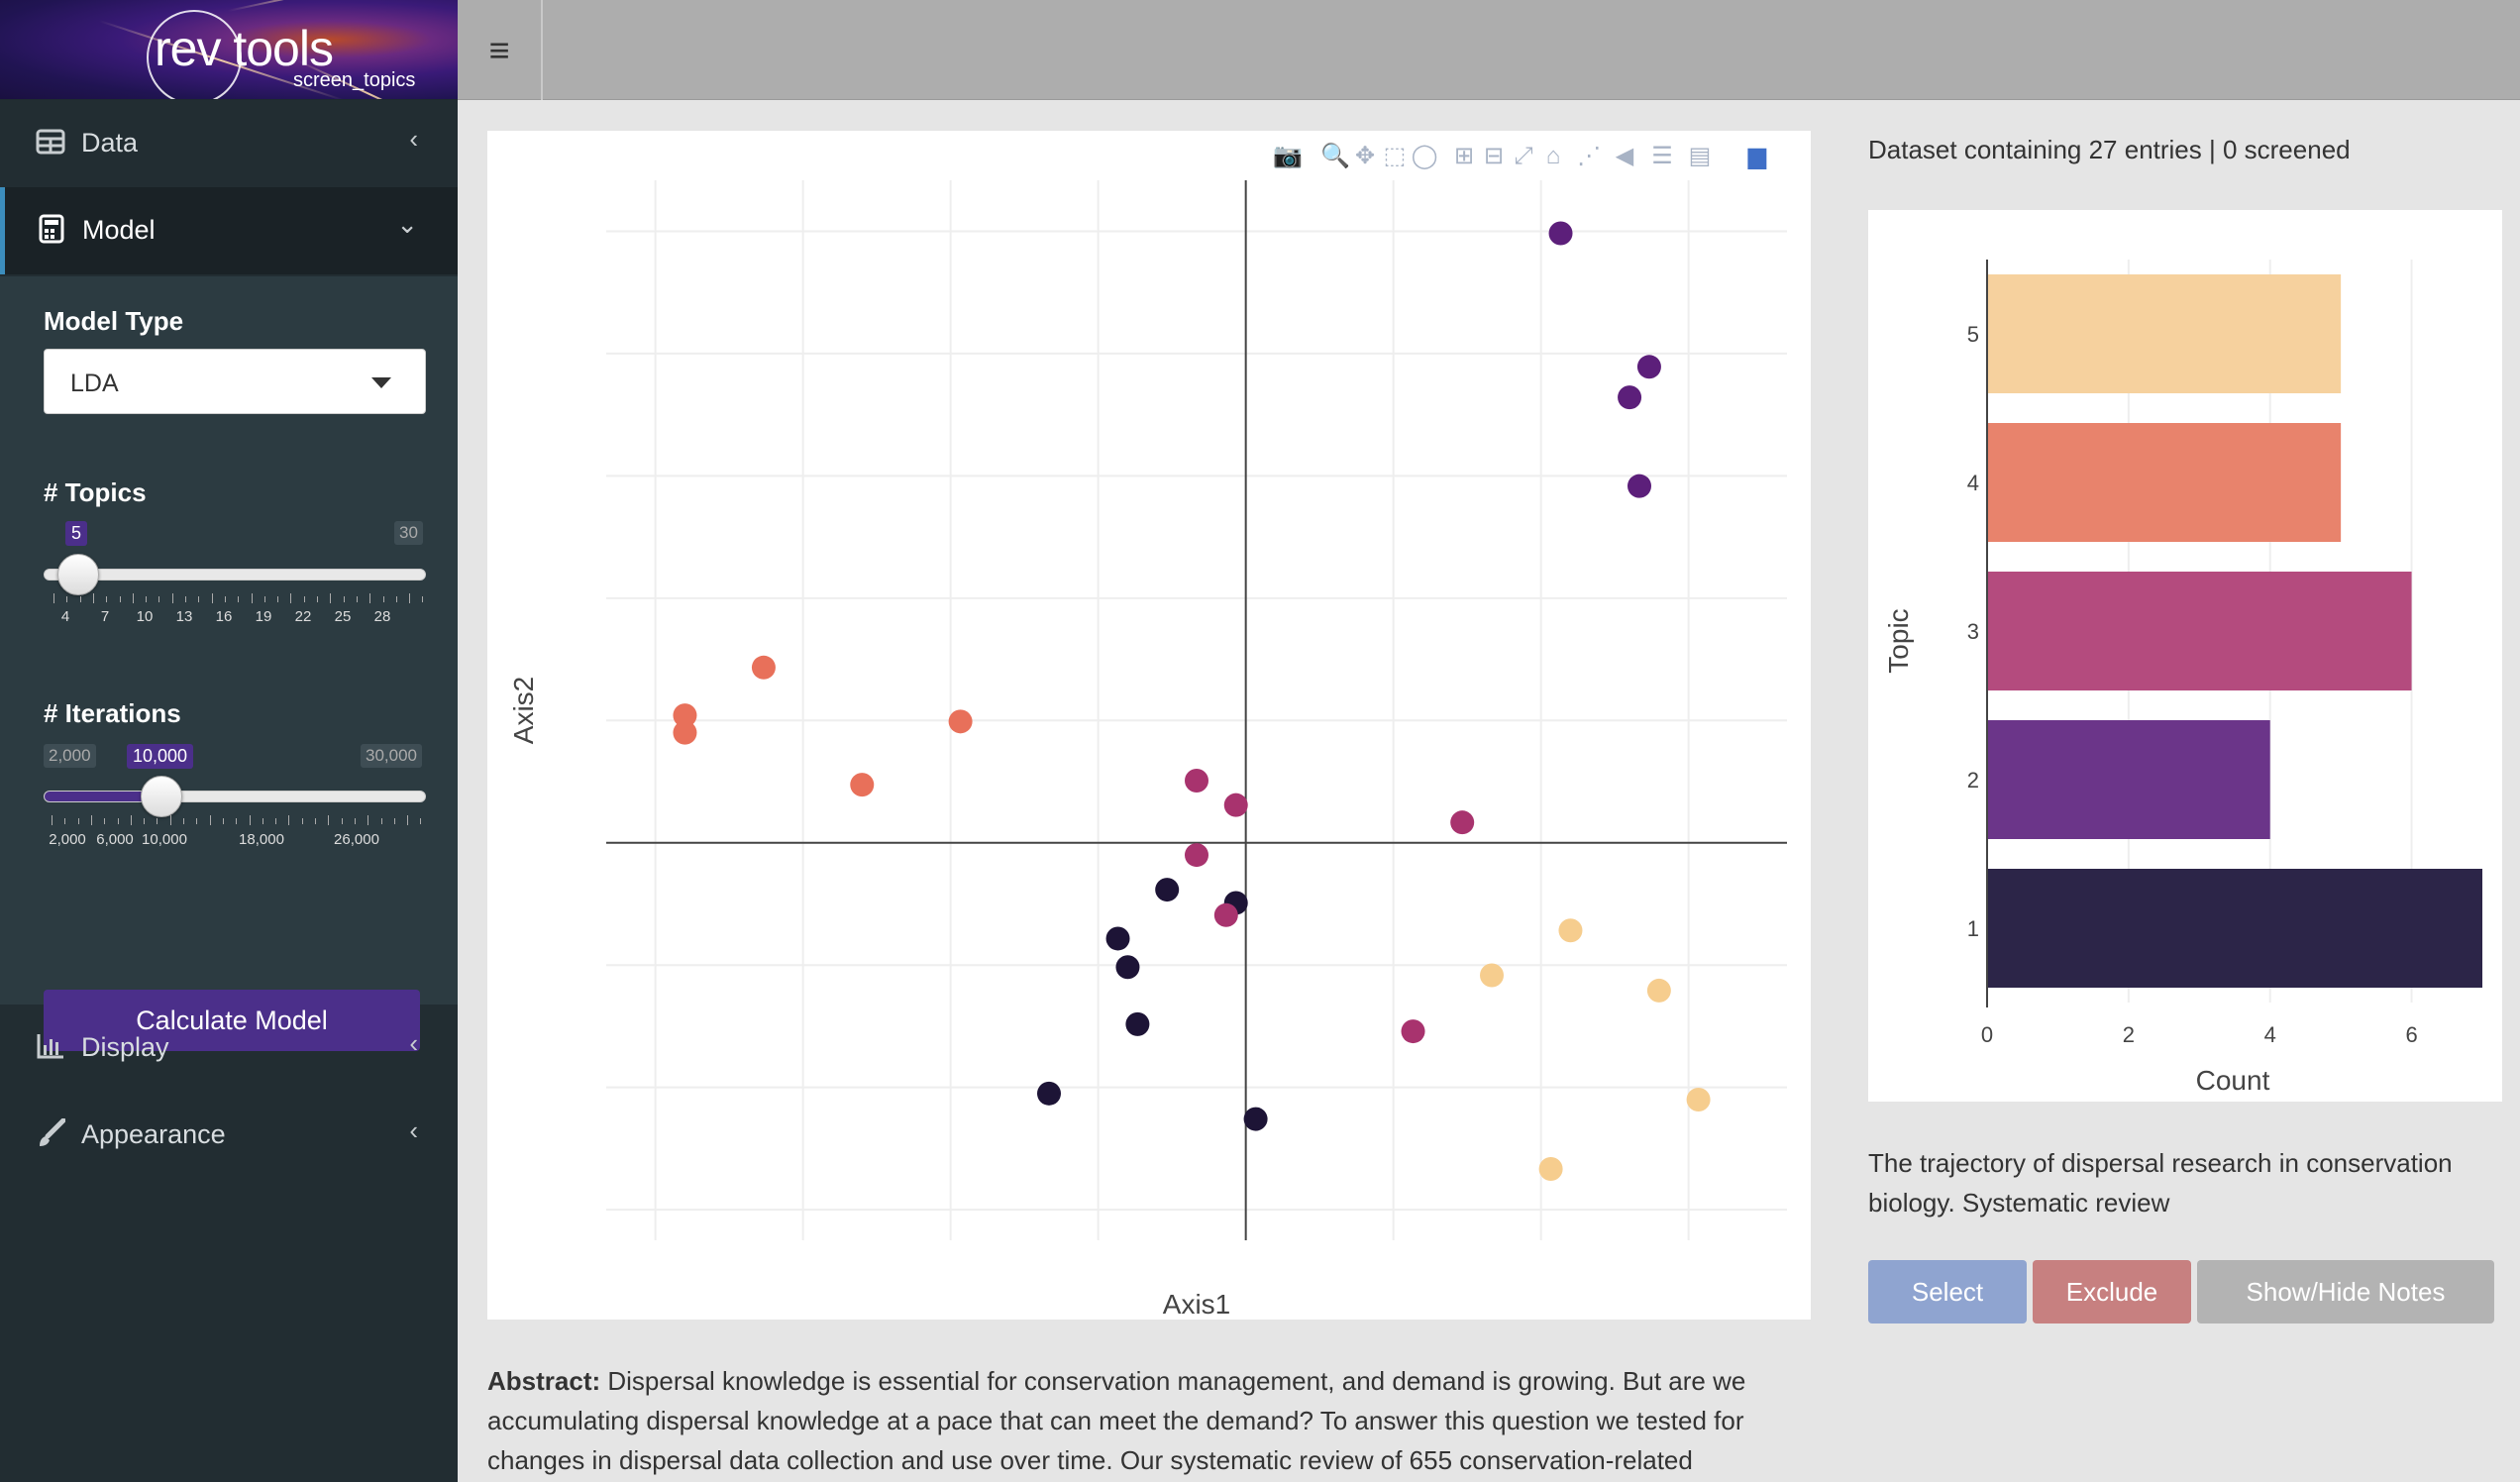 The height and width of the screenshot is (1482, 2520). I want to click on slider-tick-label: 26,000, so click(356, 839).